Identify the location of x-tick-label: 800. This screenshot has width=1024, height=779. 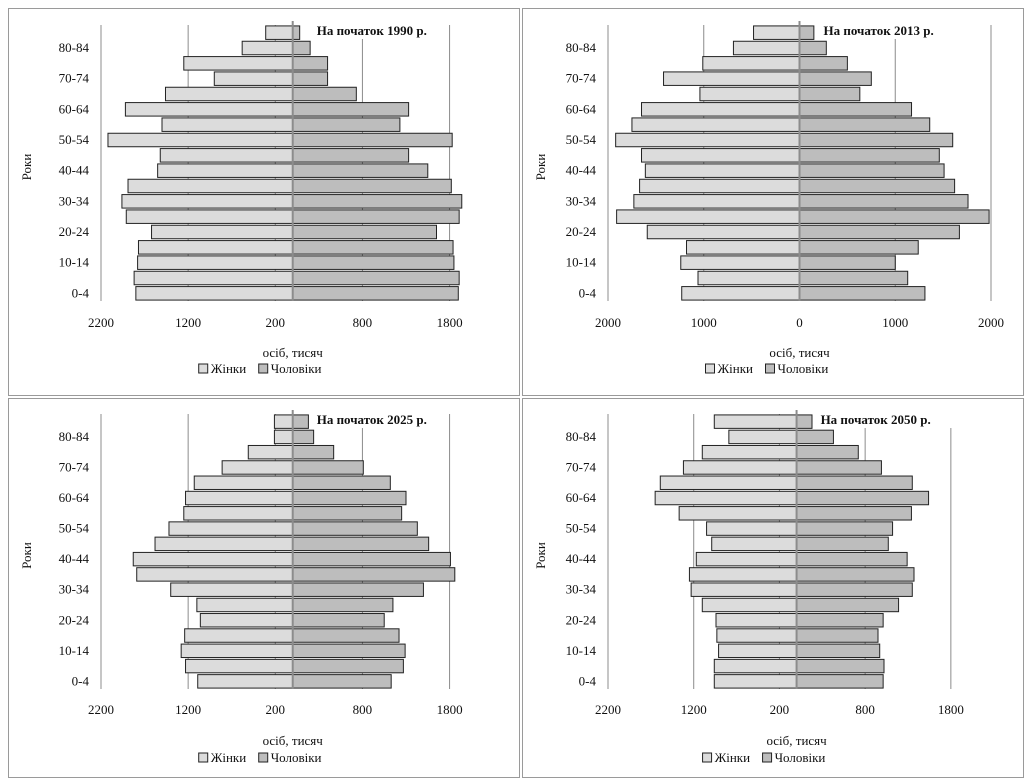
(363, 322).